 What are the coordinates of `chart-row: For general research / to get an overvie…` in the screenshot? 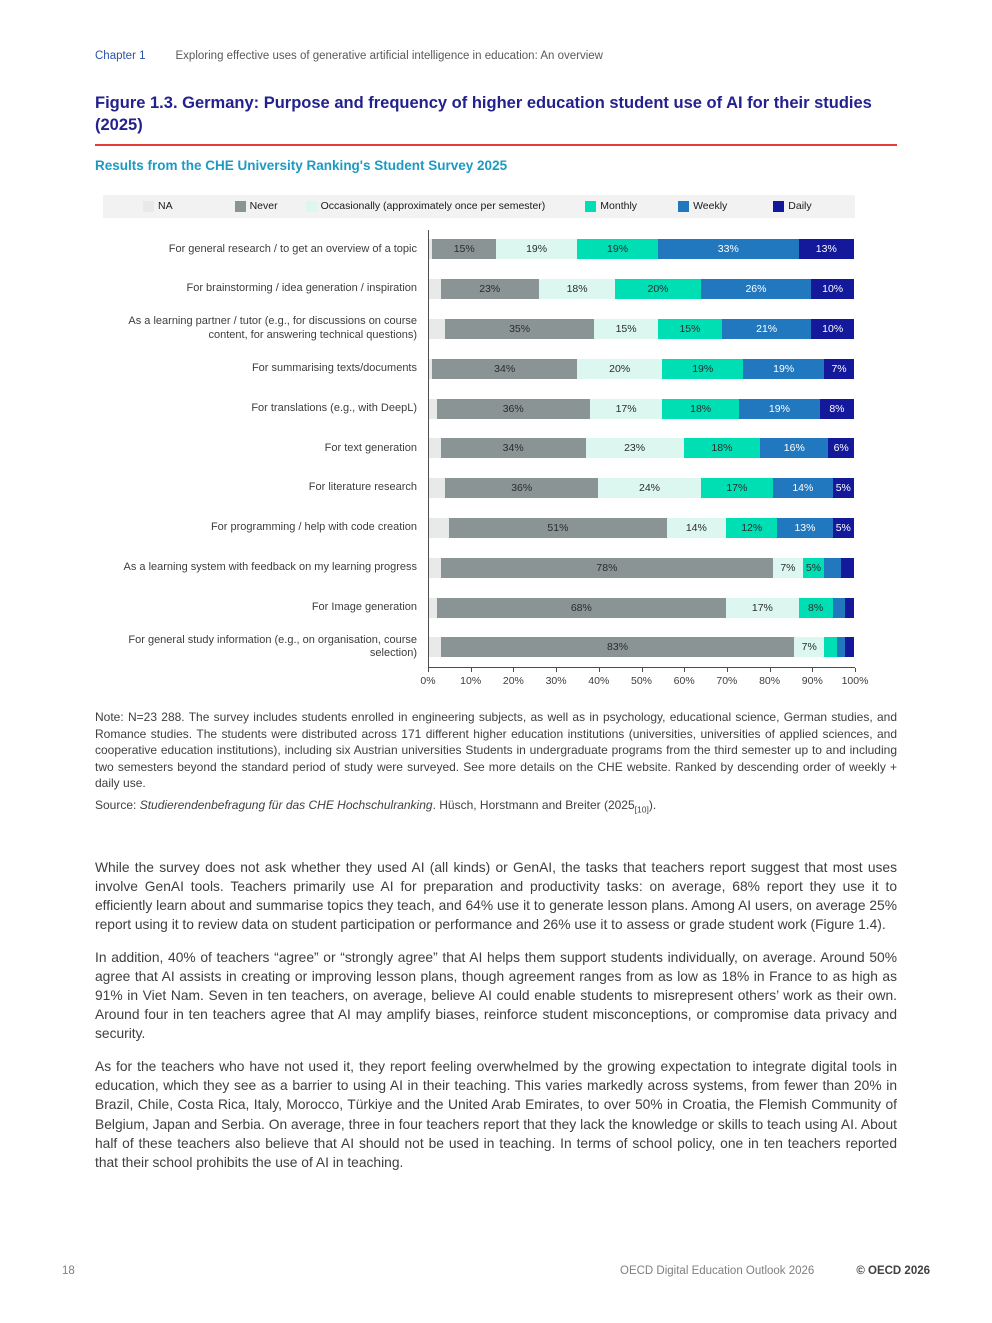 It's located at (496, 250).